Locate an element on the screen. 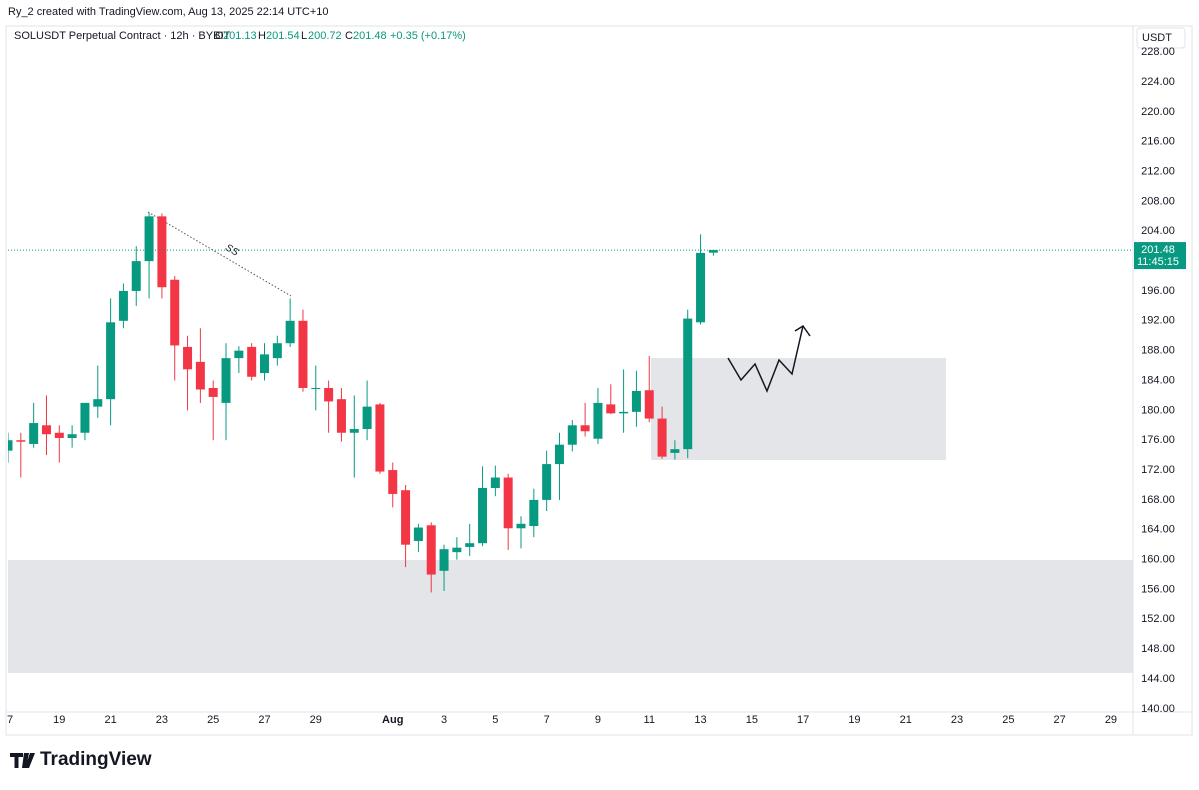 Image resolution: width=1199 pixels, height=790 pixels. y-tick-label: 172.00 is located at coordinates (1158, 470).